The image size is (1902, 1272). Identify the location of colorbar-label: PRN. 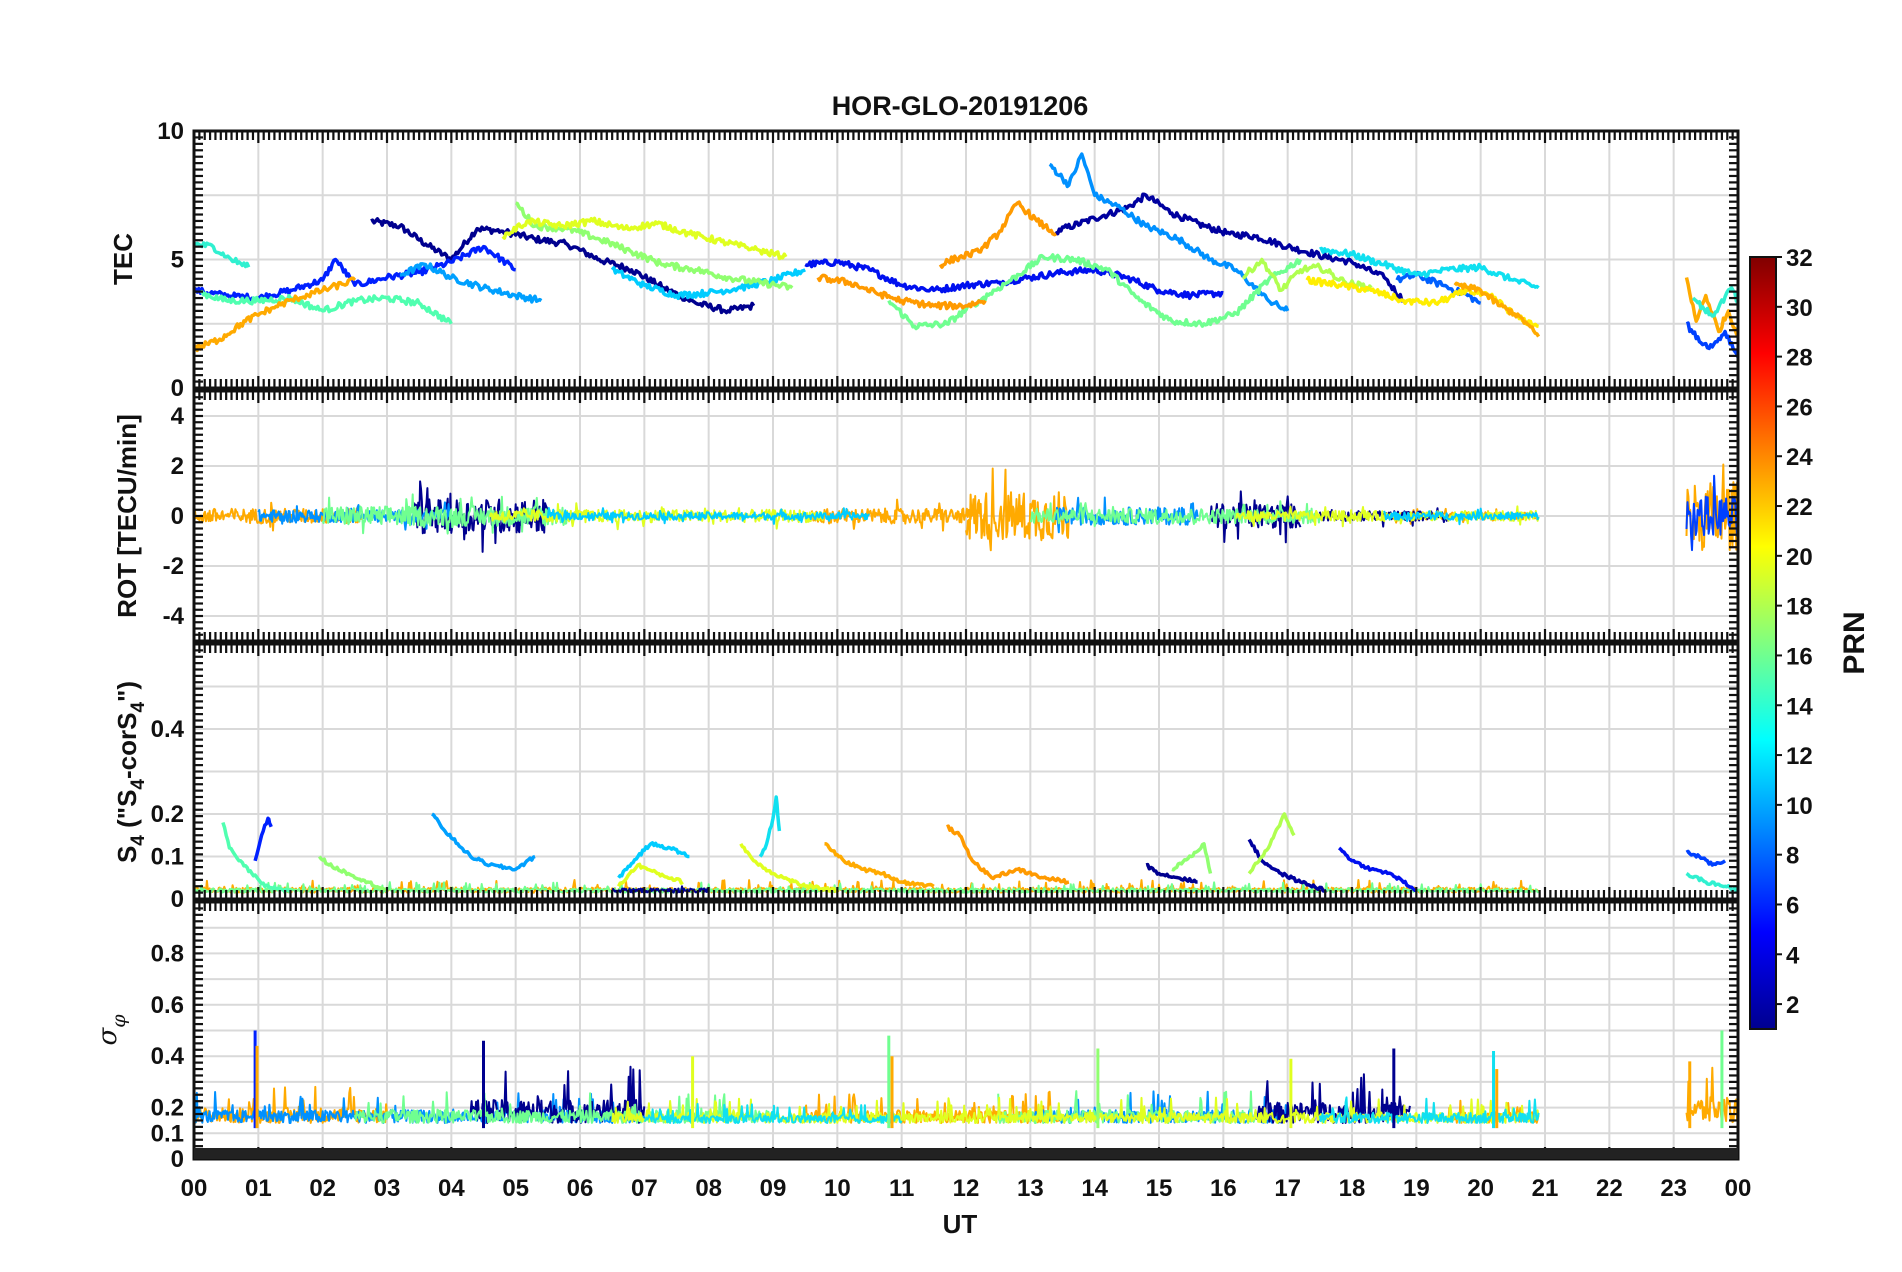
(1854, 642).